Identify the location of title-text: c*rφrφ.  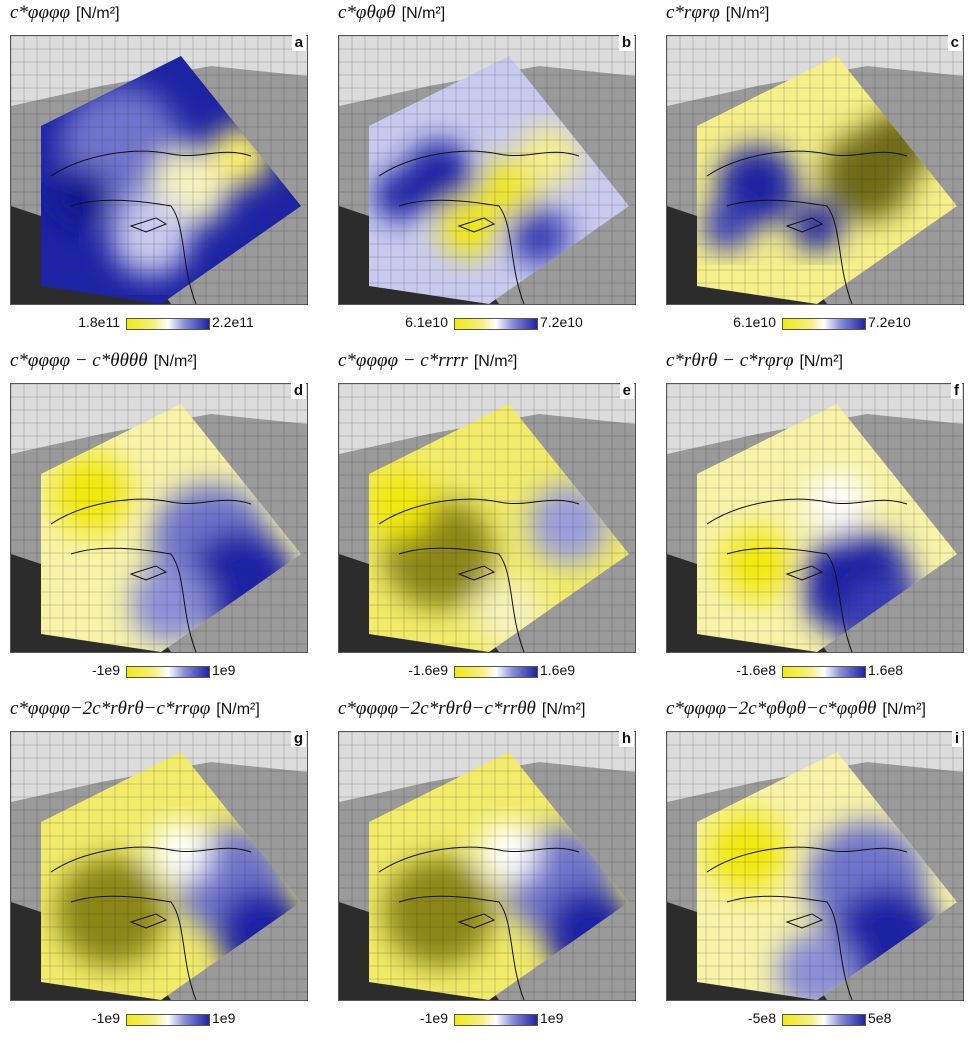
(693, 12).